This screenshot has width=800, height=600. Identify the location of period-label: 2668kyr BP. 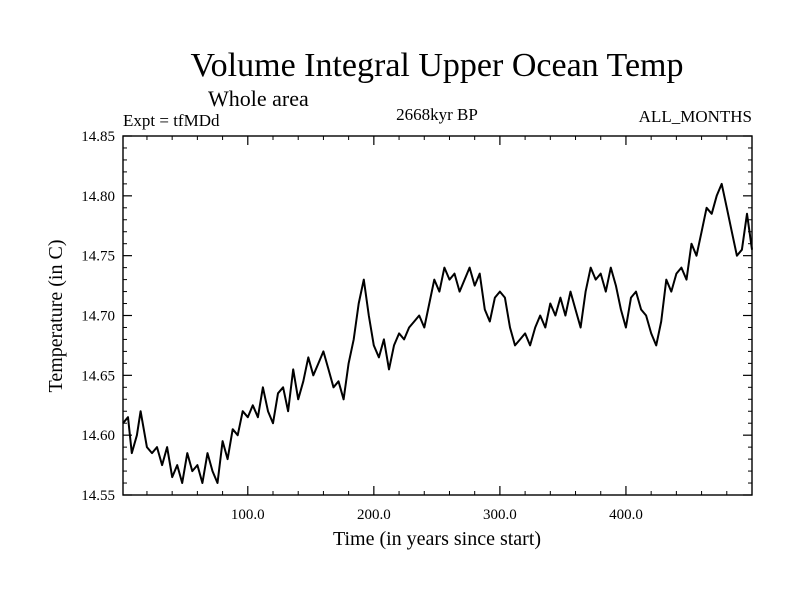
(437, 114).